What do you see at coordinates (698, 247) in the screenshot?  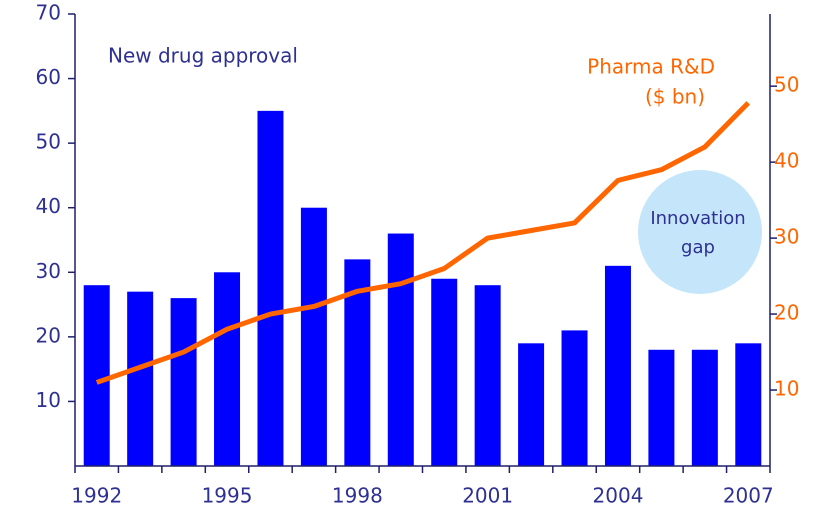 I see `annotation: gap` at bounding box center [698, 247].